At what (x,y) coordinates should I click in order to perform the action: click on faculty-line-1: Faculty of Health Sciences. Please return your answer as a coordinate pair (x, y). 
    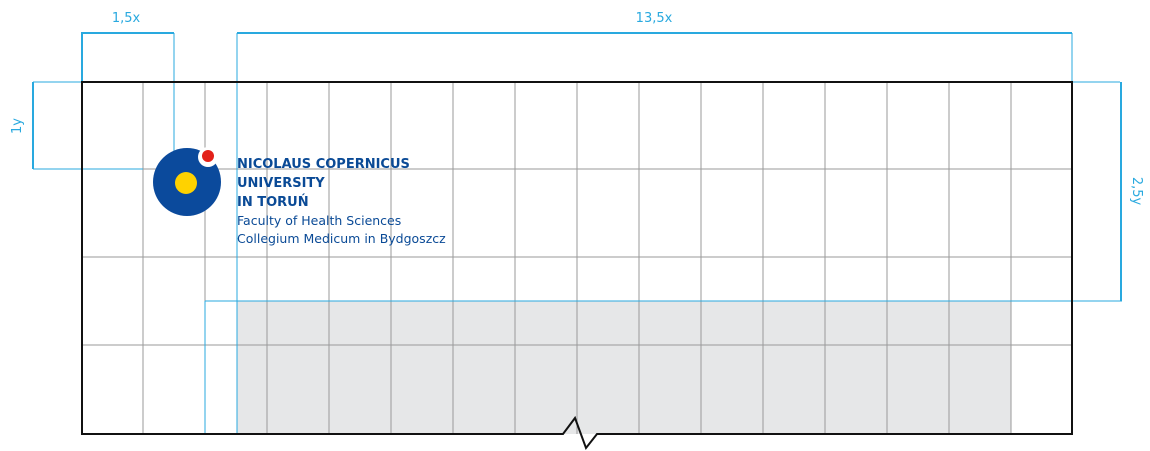
    Looking at the image, I should click on (319, 220).